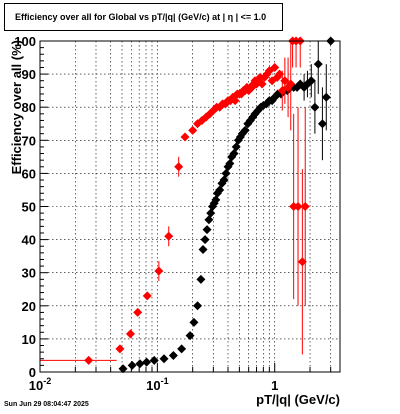 This screenshot has height=414, width=400. Describe the element at coordinates (29, 107) in the screenshot. I see `y-tick-label: 80` at that location.